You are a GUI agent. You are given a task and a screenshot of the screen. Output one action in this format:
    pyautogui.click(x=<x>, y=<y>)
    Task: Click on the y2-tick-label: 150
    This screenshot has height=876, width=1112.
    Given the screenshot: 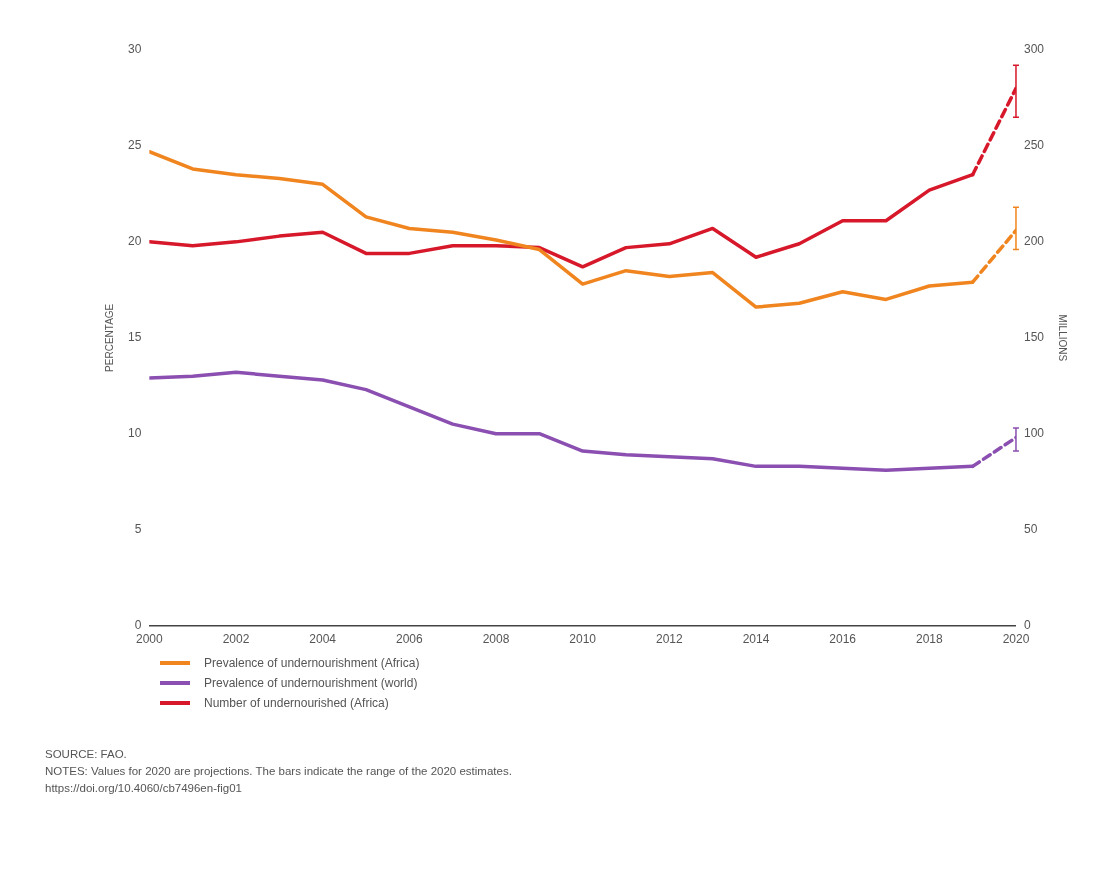 What is the action you would take?
    pyautogui.click(x=1034, y=337)
    